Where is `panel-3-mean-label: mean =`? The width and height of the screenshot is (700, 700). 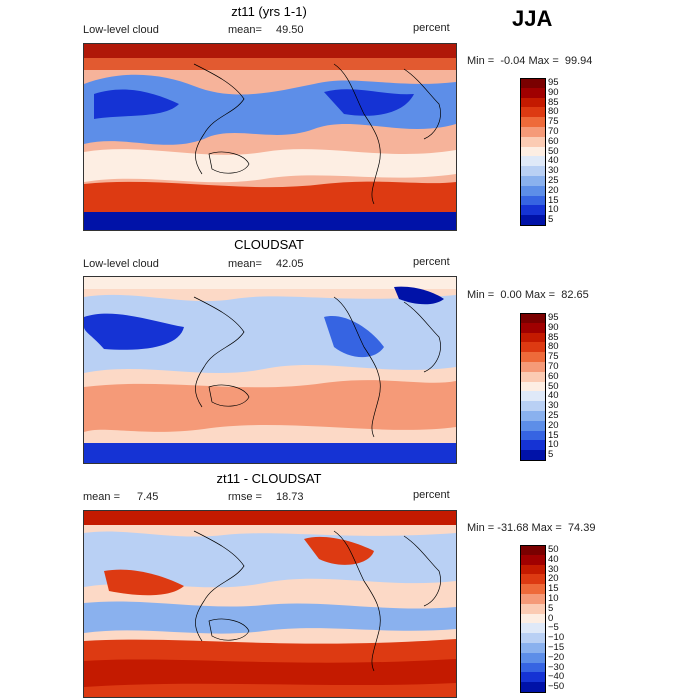
panel-3-mean-label: mean = is located at coordinates (101, 497).